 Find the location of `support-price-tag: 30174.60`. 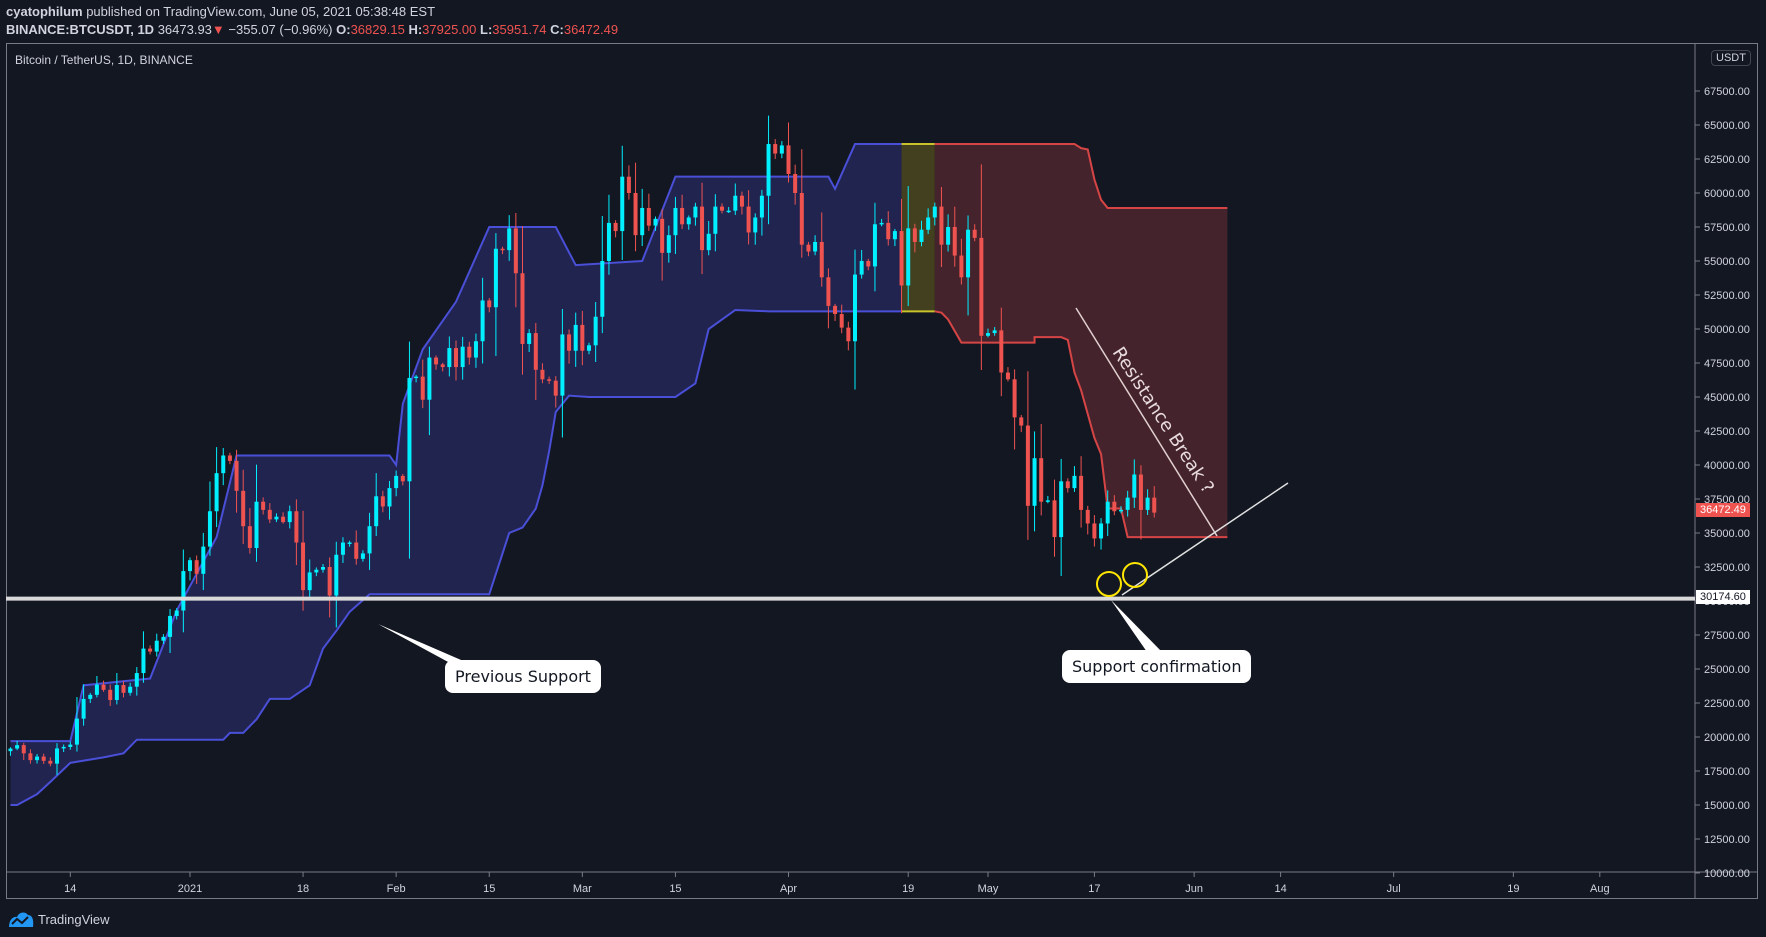

support-price-tag: 30174.60 is located at coordinates (1723, 597).